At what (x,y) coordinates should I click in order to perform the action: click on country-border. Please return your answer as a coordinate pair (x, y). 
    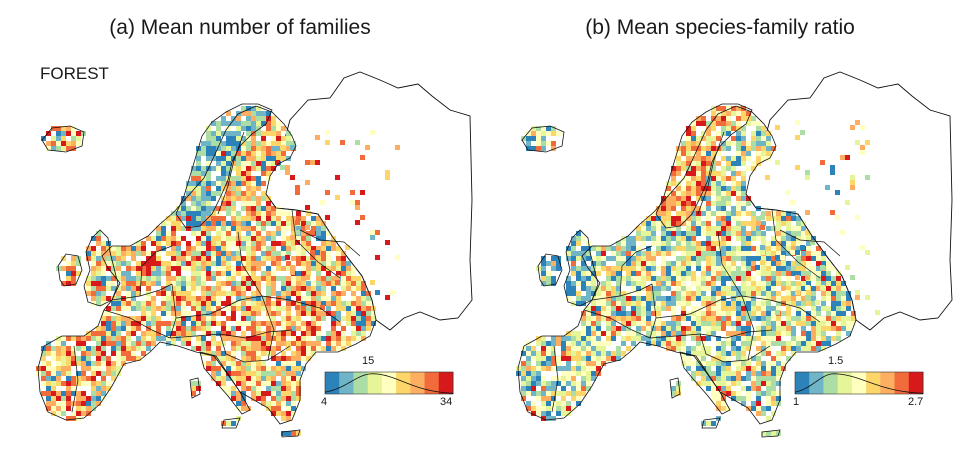
    Looking at the image, I should click on (769, 277).